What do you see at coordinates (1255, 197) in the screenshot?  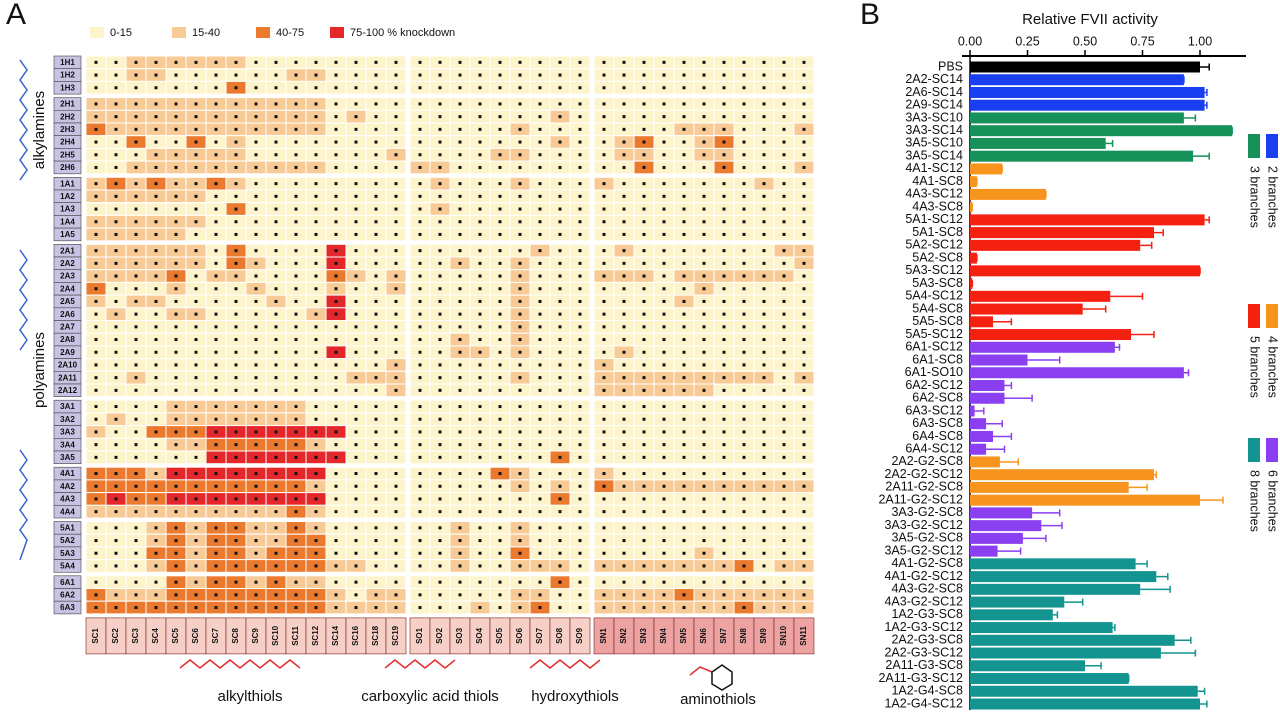 I see `legend-label: 3 branches` at bounding box center [1255, 197].